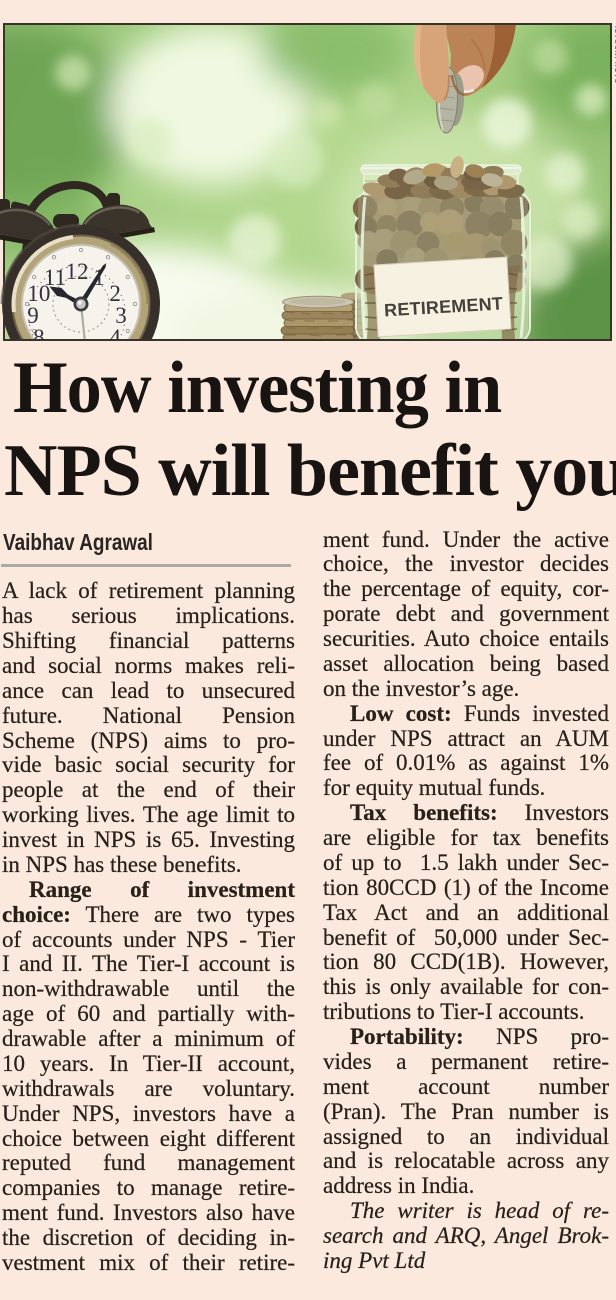  I want to click on svg-text: 9, so click(33, 315).